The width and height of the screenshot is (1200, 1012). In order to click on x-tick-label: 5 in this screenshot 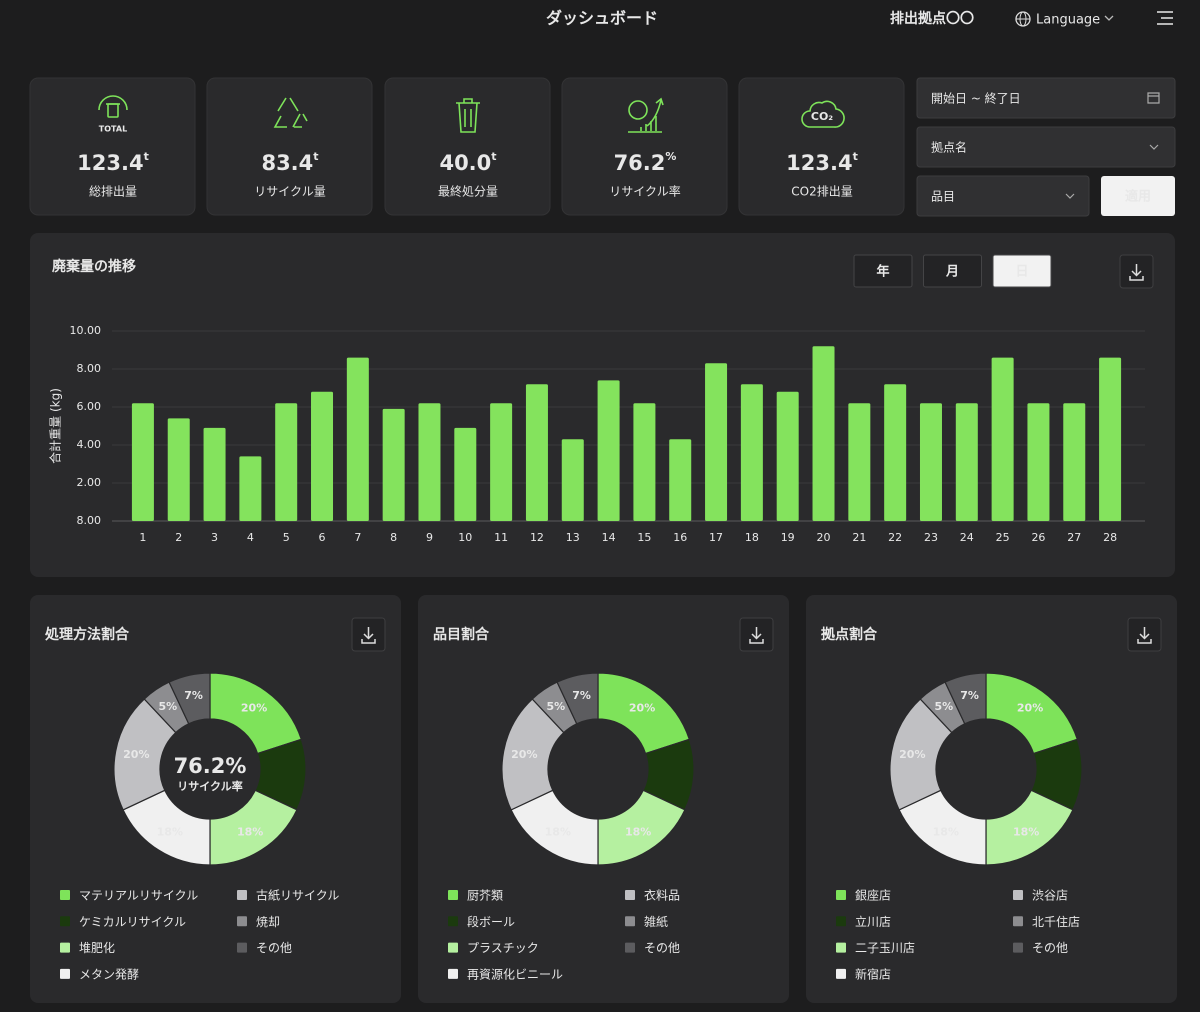, I will do `click(286, 537)`.